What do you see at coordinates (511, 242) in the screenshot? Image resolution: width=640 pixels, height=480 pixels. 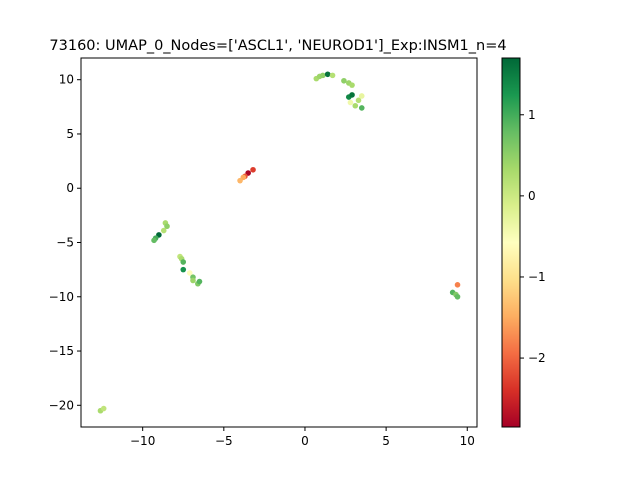 I see `colorbar-gradient` at bounding box center [511, 242].